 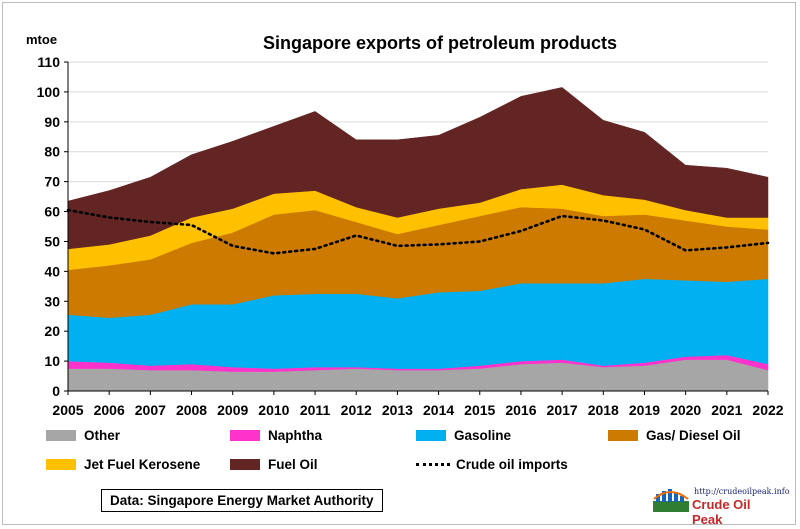 I want to click on data-source-box: Data: Singapore Energy Market Authority, so click(x=242, y=500).